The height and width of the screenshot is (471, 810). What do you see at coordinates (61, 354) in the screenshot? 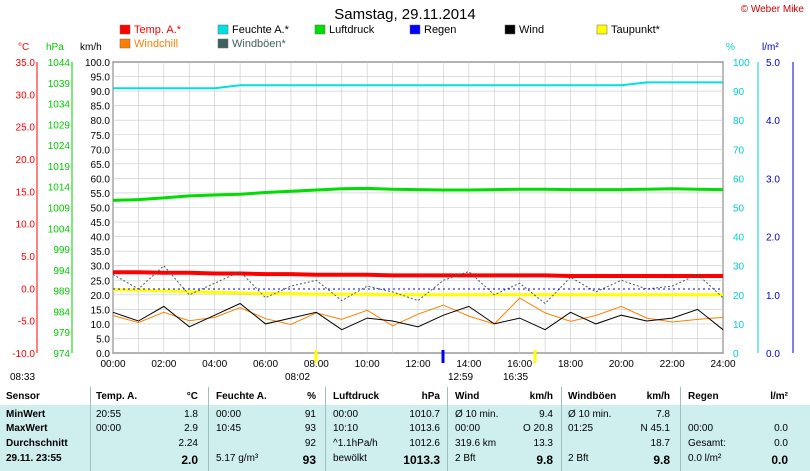
I see `pressure-tick-label: 974` at bounding box center [61, 354].